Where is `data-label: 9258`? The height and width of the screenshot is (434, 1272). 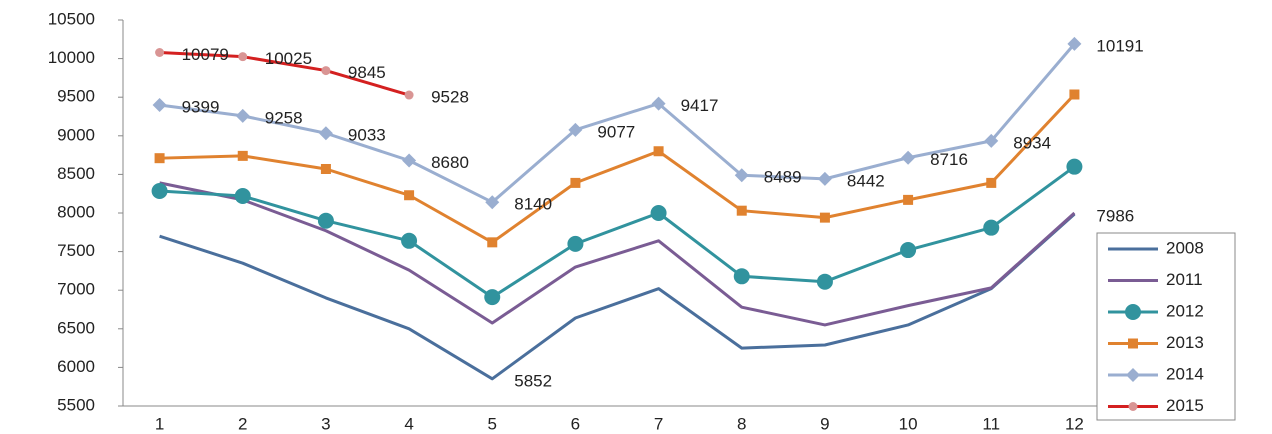
data-label: 9258 is located at coordinates (284, 117).